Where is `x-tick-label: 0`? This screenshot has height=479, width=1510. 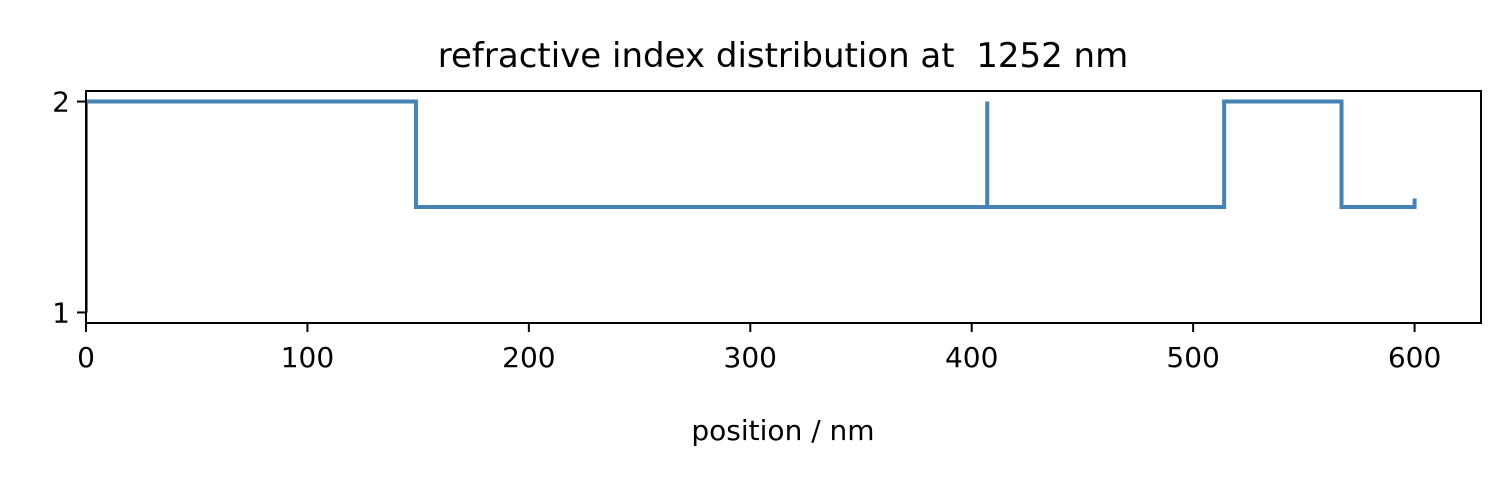 x-tick-label: 0 is located at coordinates (86, 357).